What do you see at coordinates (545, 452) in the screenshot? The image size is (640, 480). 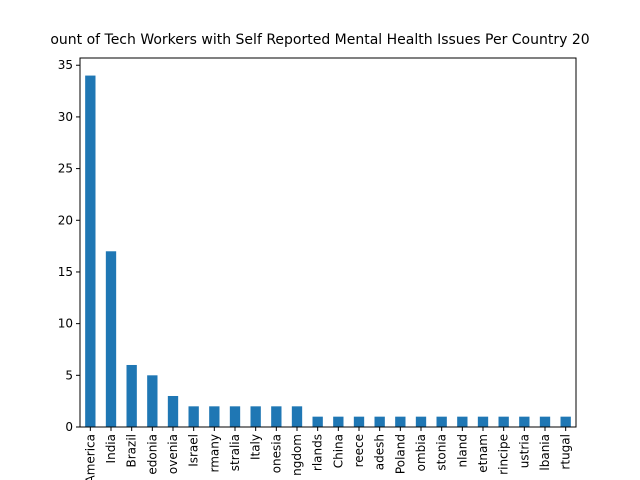 I see `x-tick-label: lbania` at bounding box center [545, 452].